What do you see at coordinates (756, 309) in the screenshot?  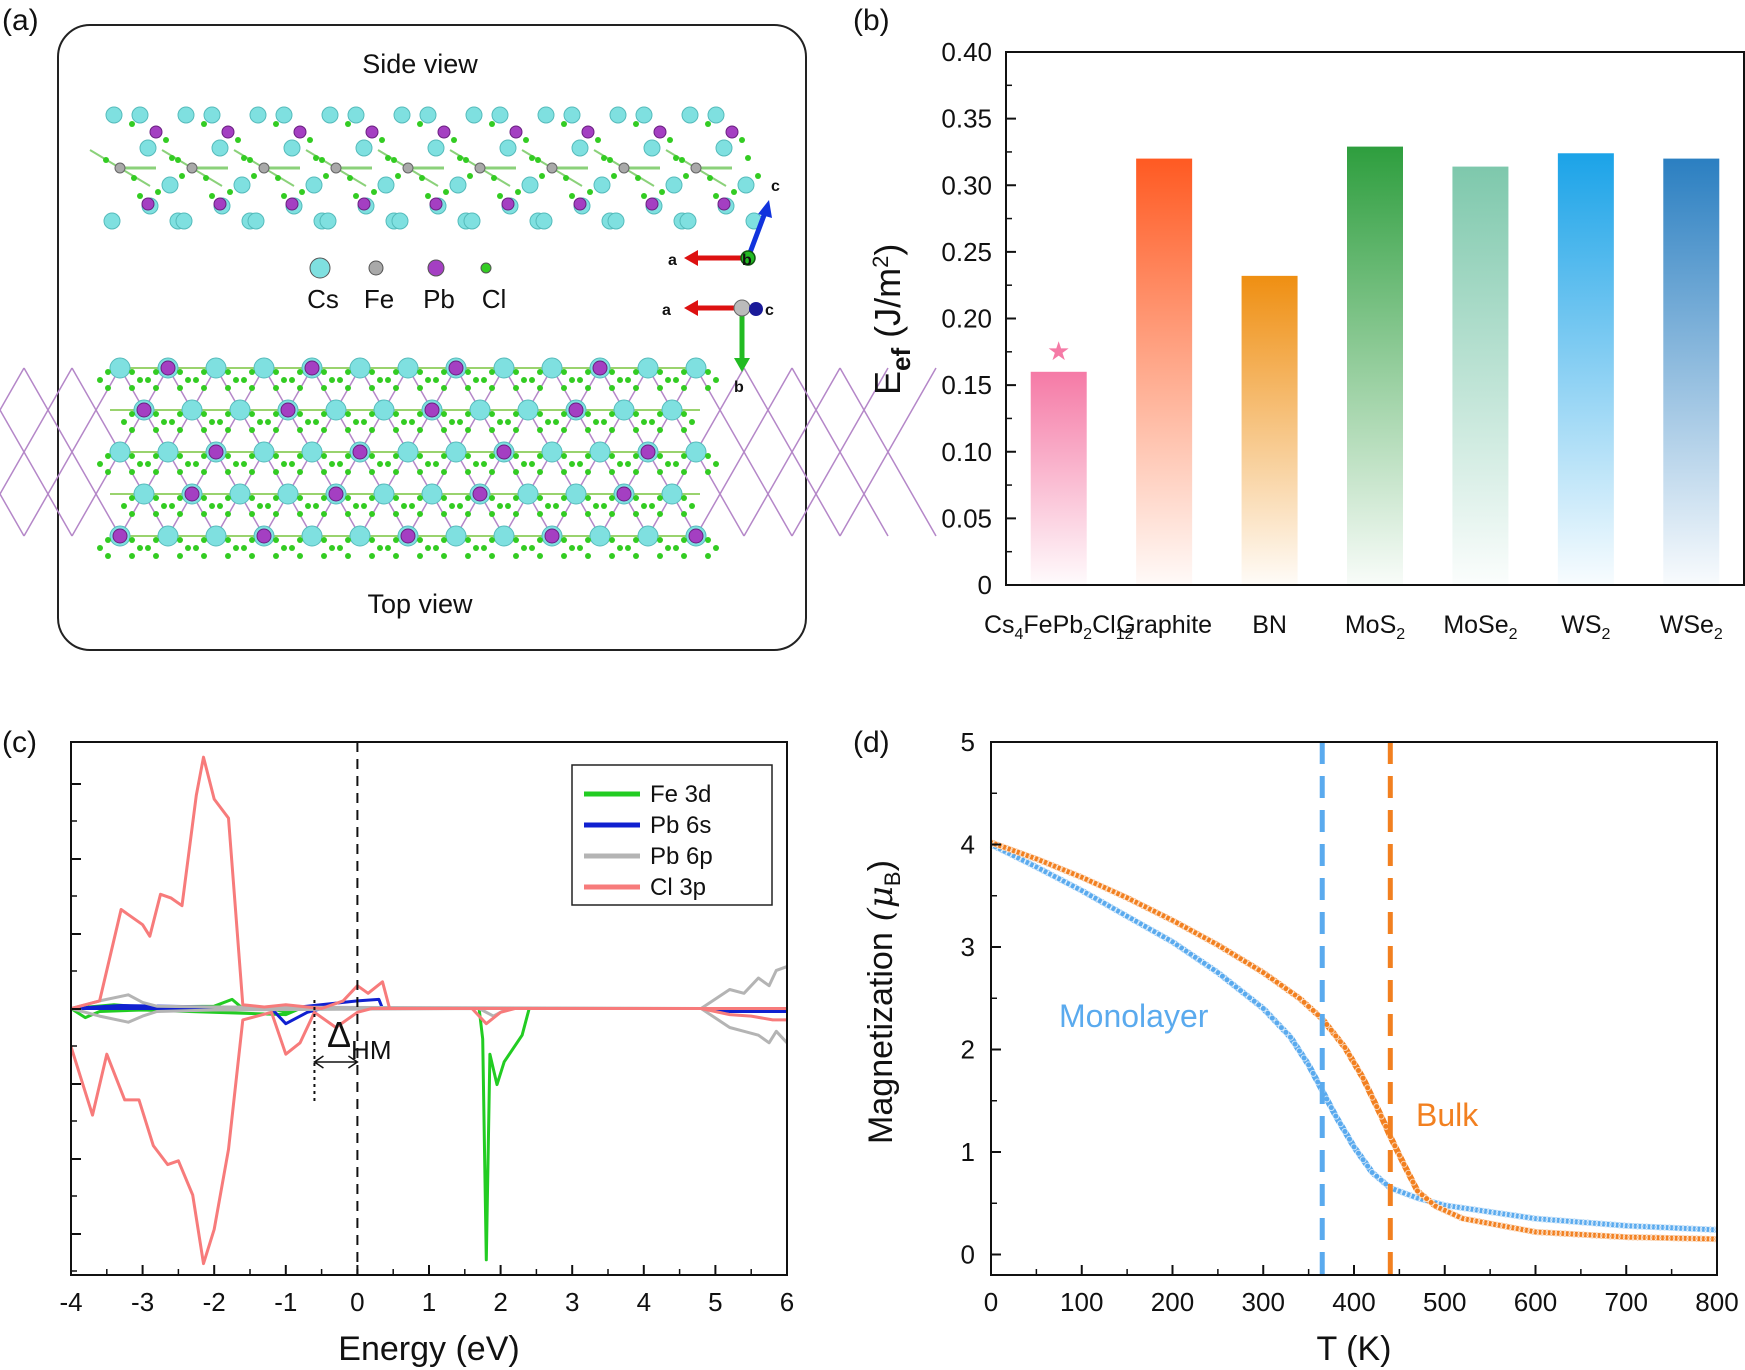 I see `axis-c-dot-top` at bounding box center [756, 309].